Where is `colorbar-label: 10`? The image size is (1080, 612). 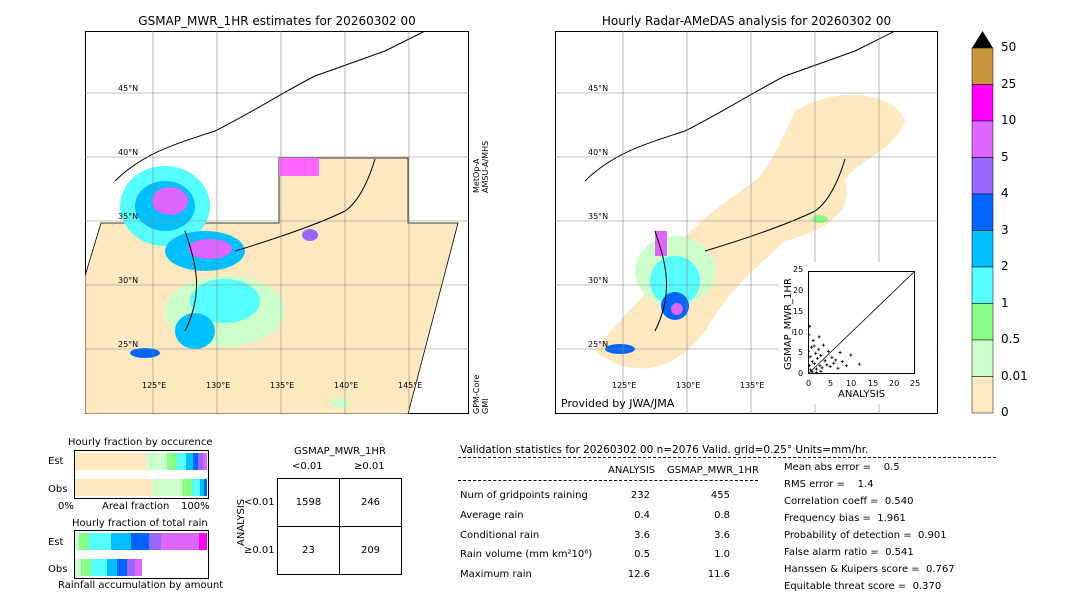 colorbar-label: 10 is located at coordinates (1009, 120).